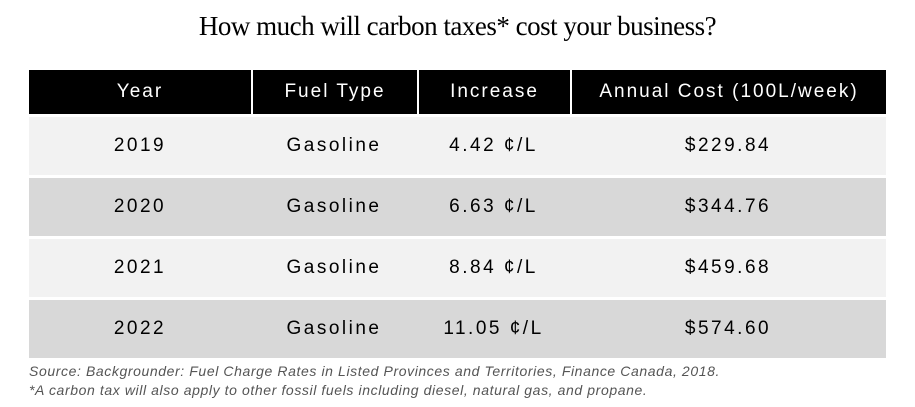 The image size is (915, 407). I want to click on table-row: 2022 Gasoline 11.05 ¢/L $574.60, so click(457, 327).